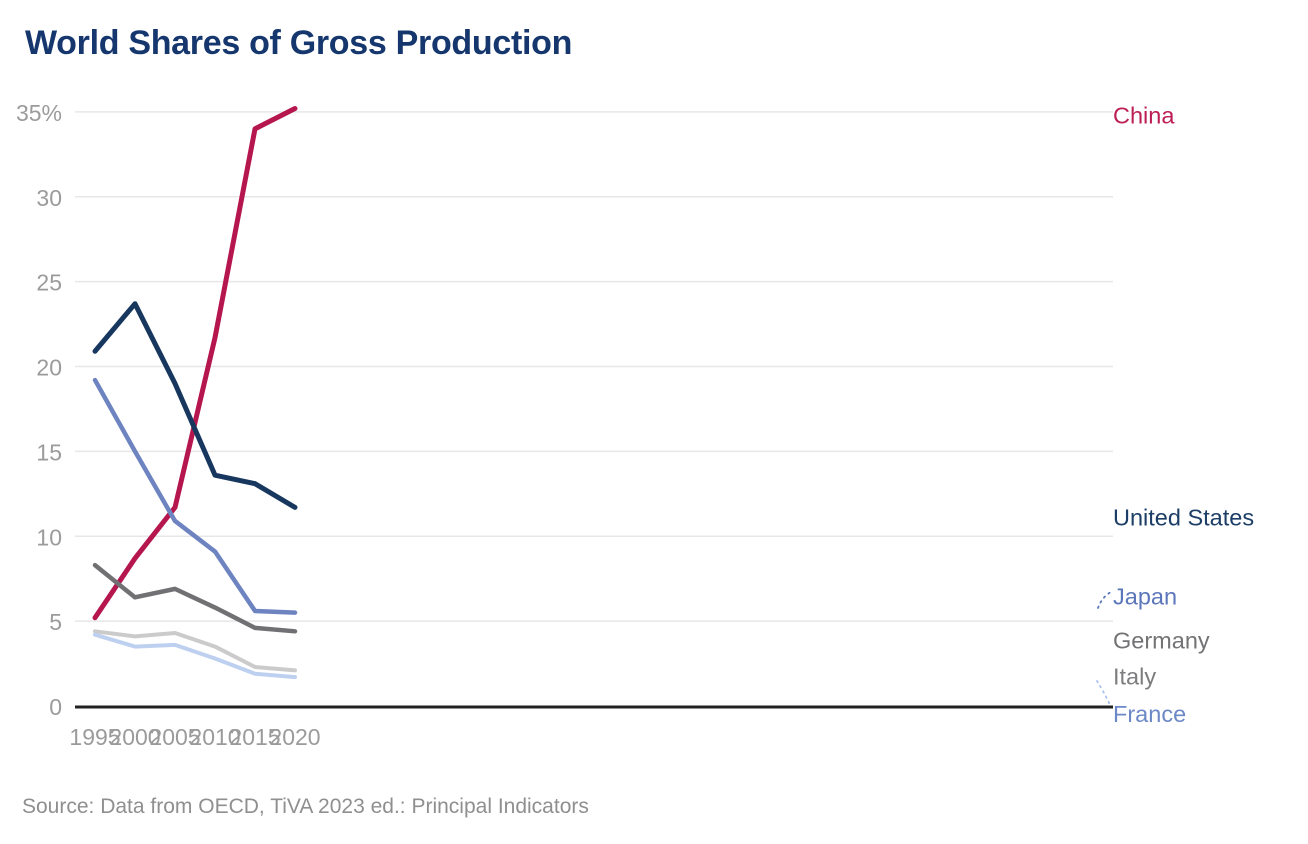  Describe the element at coordinates (1145, 597) in the screenshot. I see `series-label-japan: Japan` at that location.